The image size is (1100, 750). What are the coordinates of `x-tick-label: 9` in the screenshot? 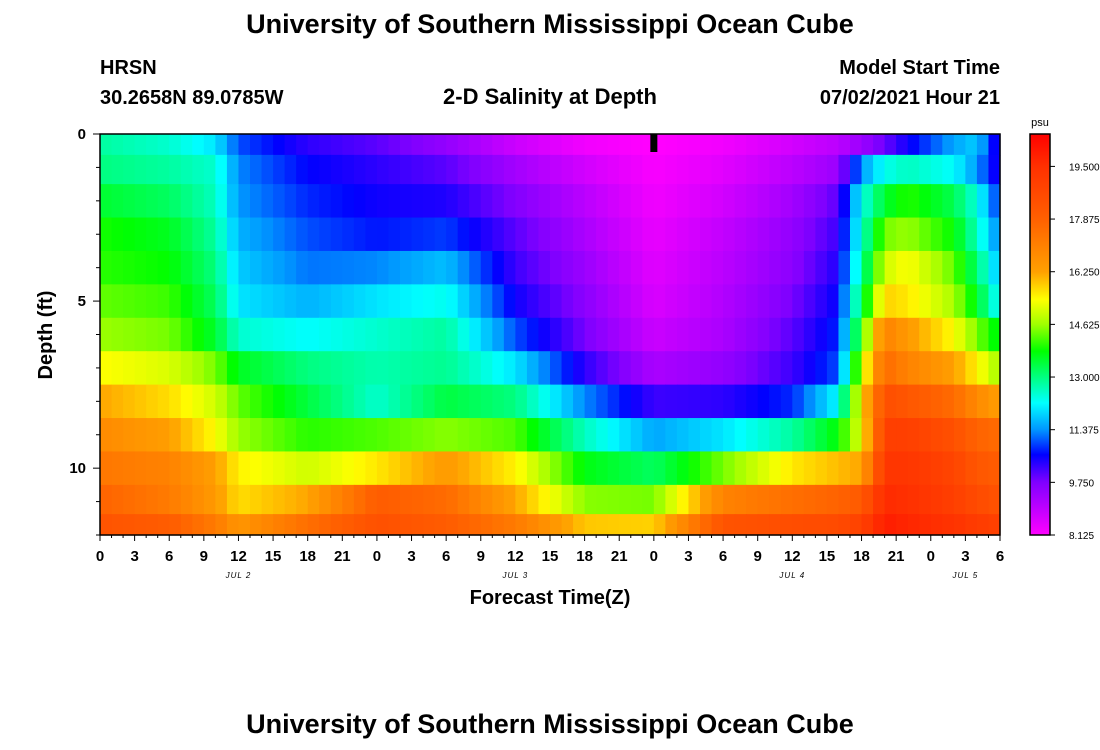 It's located at (204, 556).